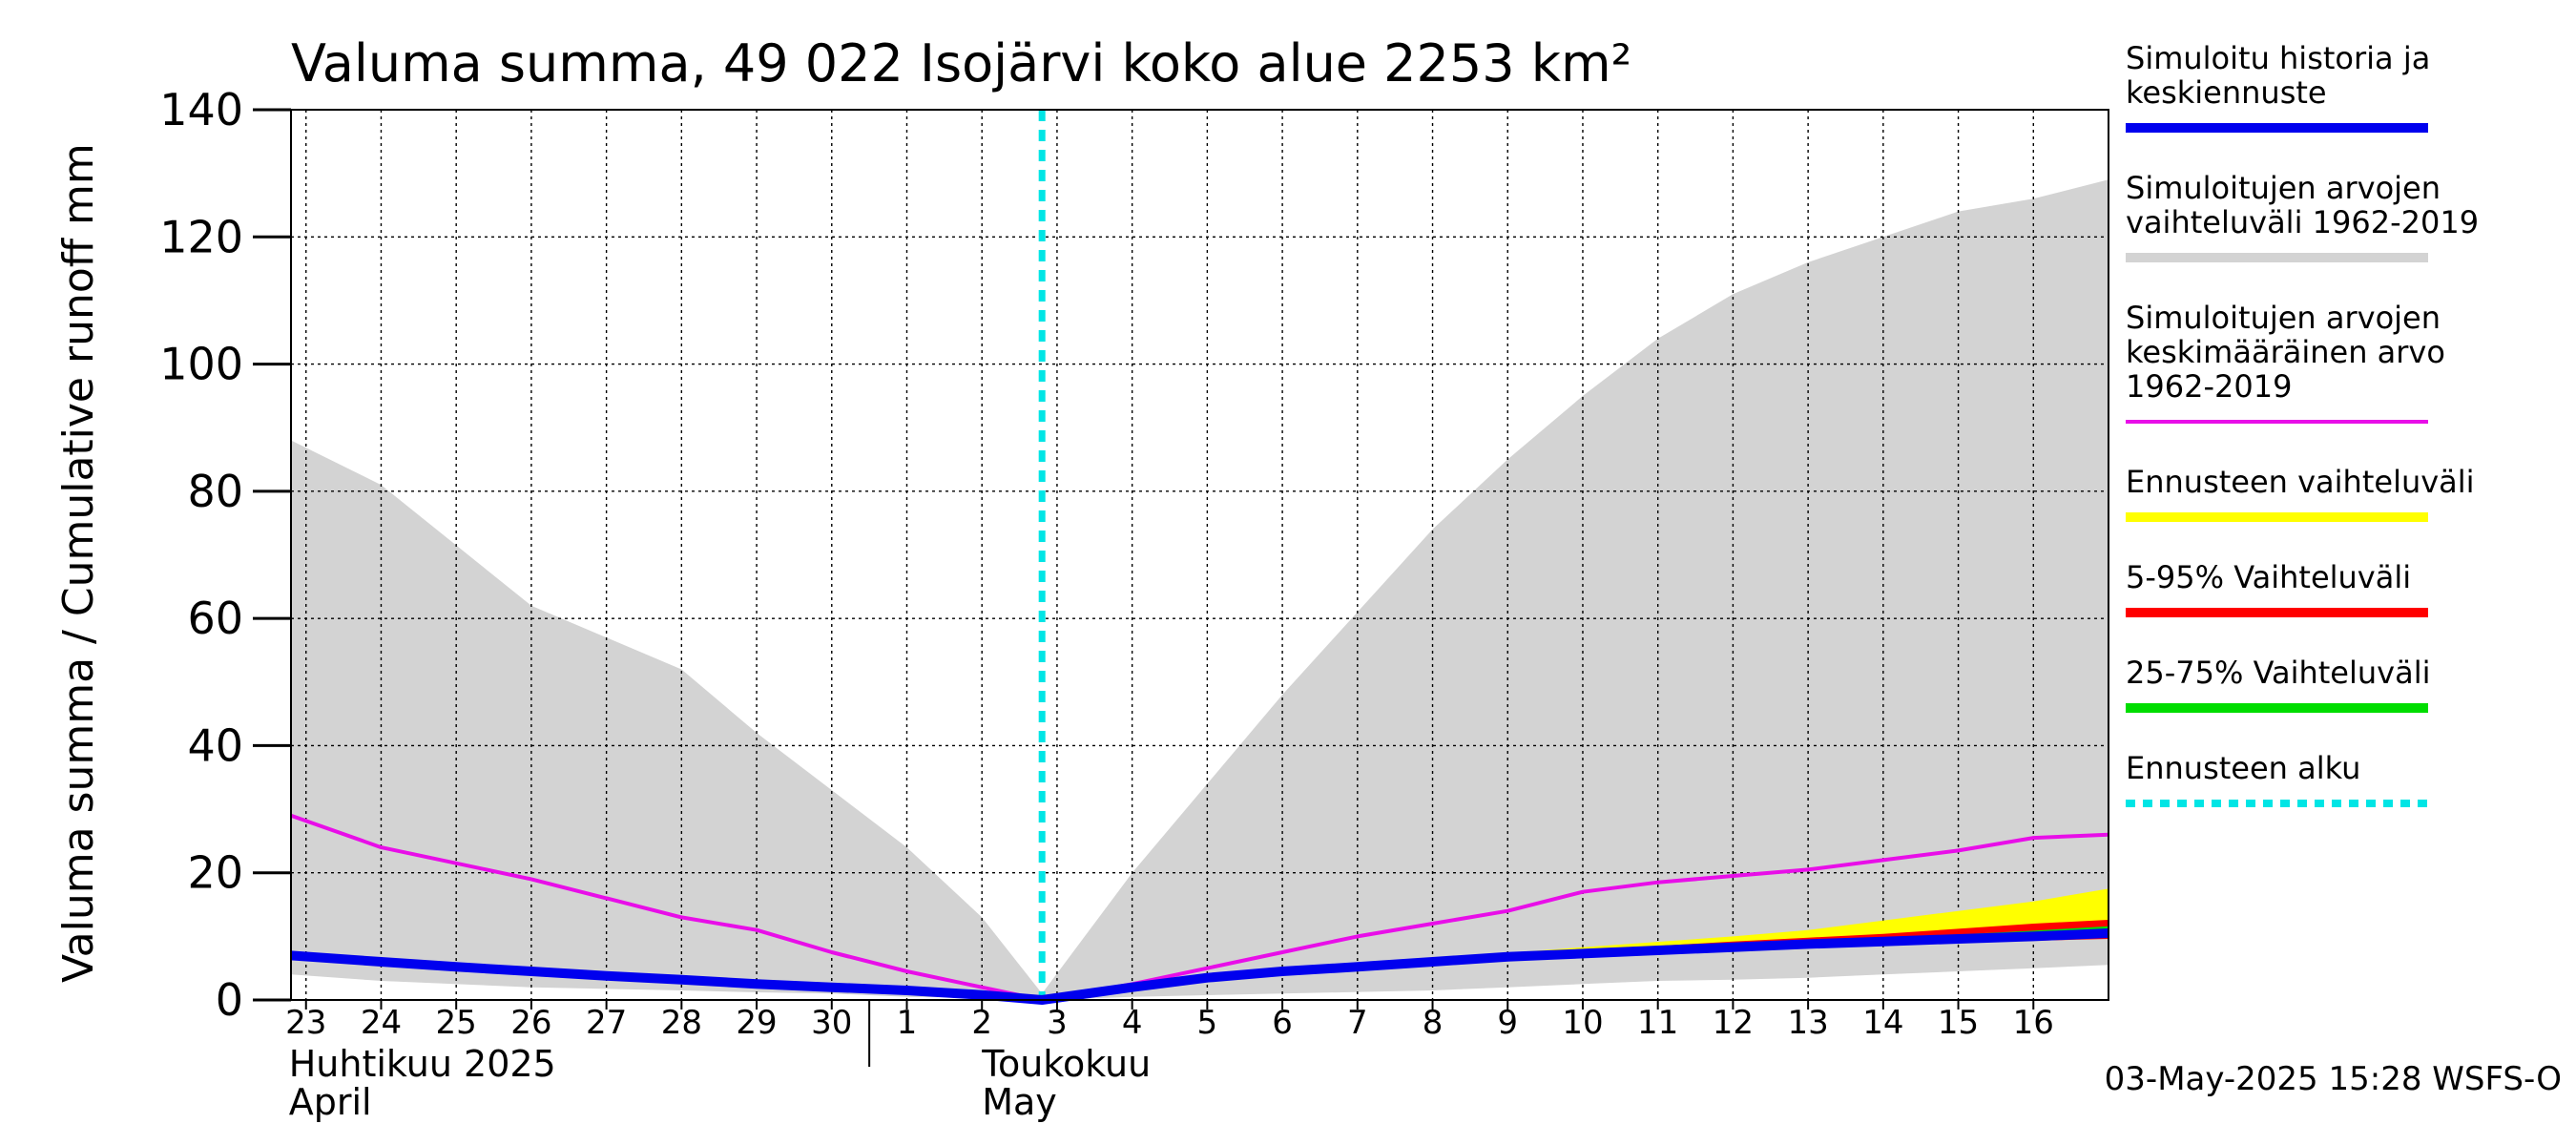 This screenshot has height=1145, width=2576. Describe the element at coordinates (606, 1023) in the screenshot. I see `x-tick-label: 27` at that location.